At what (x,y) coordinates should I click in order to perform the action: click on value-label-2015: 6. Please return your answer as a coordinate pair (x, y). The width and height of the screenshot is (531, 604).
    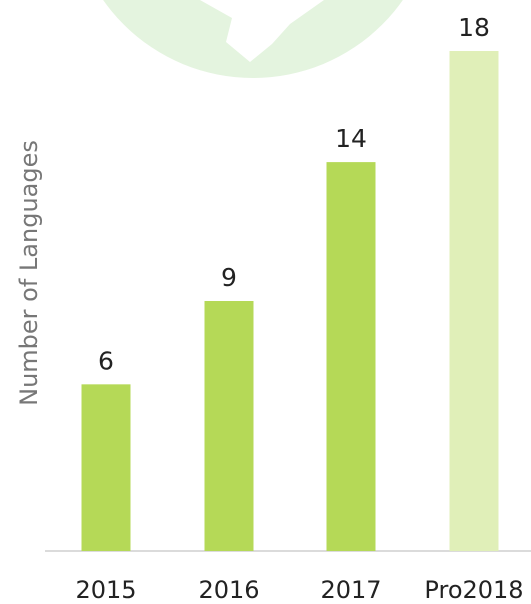
    Looking at the image, I should click on (106, 360).